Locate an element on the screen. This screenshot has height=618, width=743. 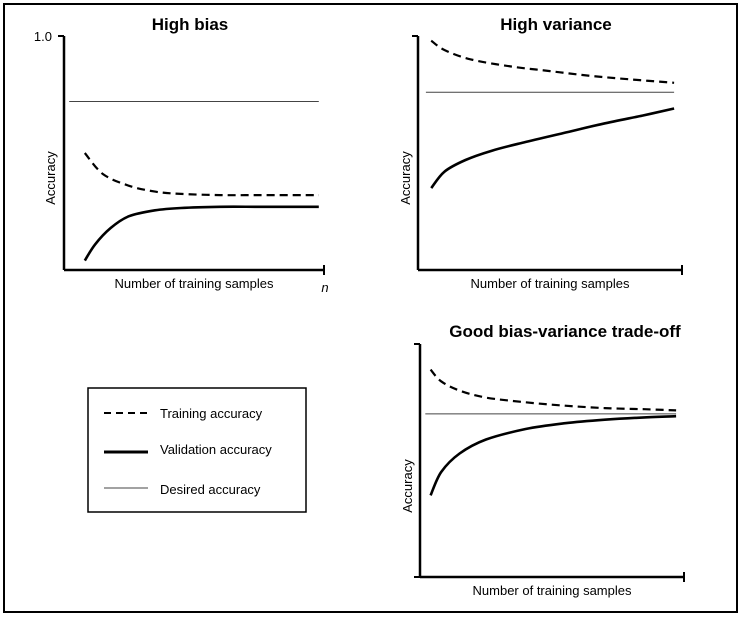
legend-item-validation: Validation accuracy is located at coordinates (188, 449).